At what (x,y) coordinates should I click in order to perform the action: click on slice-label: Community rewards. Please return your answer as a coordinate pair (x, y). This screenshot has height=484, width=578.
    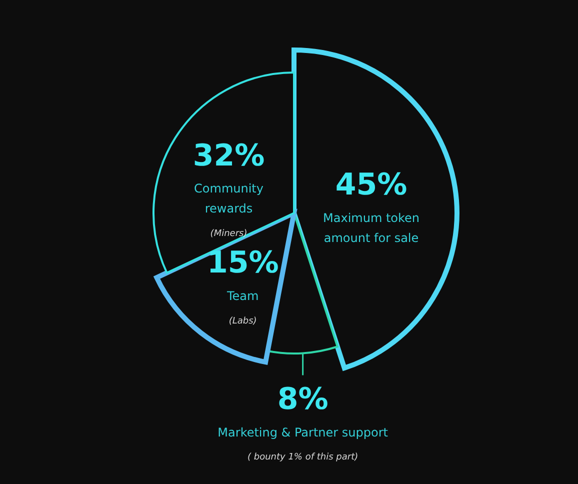
    Looking at the image, I should click on (229, 199).